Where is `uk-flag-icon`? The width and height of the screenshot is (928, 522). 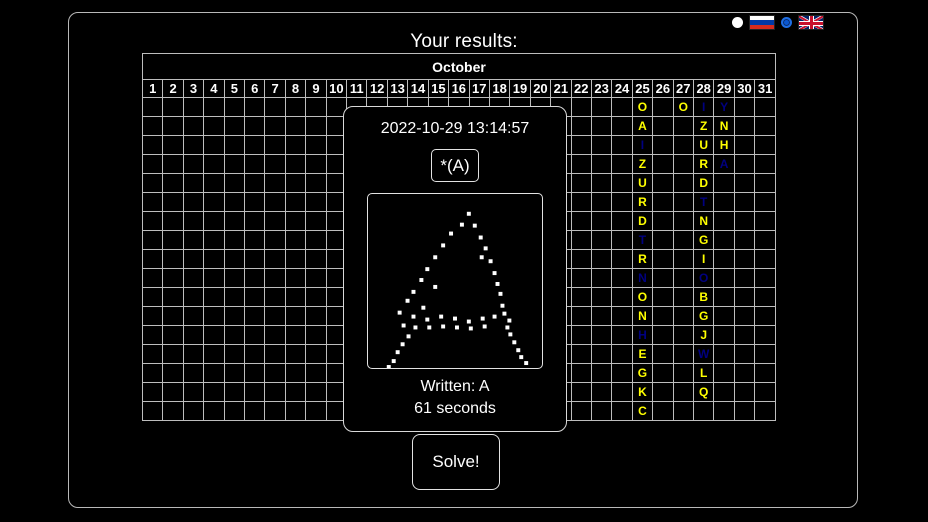 uk-flag-icon is located at coordinates (811, 22).